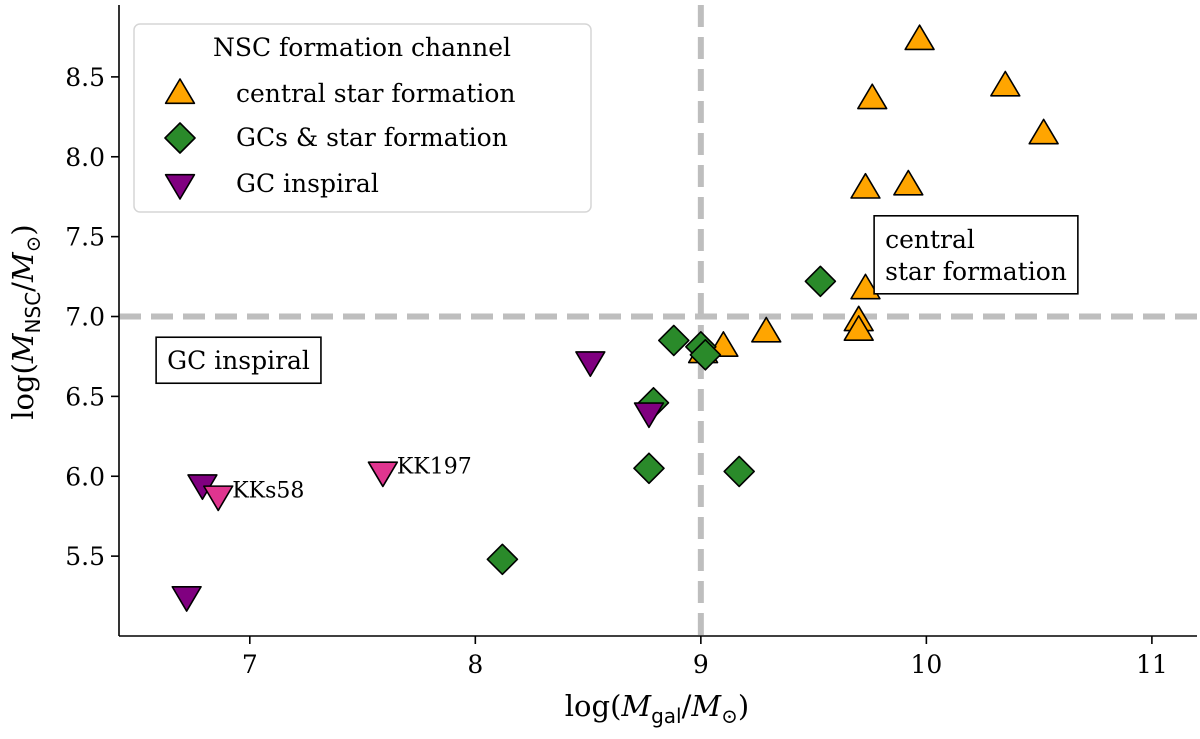 The image size is (1200, 739). I want to click on x-ticks: 7 8 9 10 11, so click(705, 657).